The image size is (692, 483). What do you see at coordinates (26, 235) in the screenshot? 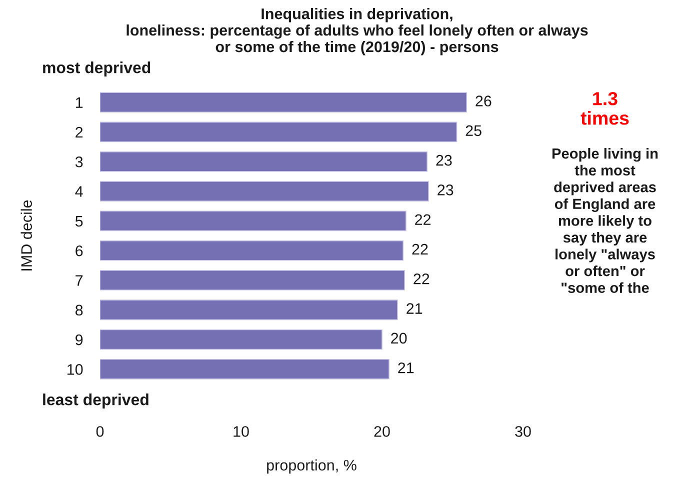
I see `y-axis-title: IMD decile` at bounding box center [26, 235].